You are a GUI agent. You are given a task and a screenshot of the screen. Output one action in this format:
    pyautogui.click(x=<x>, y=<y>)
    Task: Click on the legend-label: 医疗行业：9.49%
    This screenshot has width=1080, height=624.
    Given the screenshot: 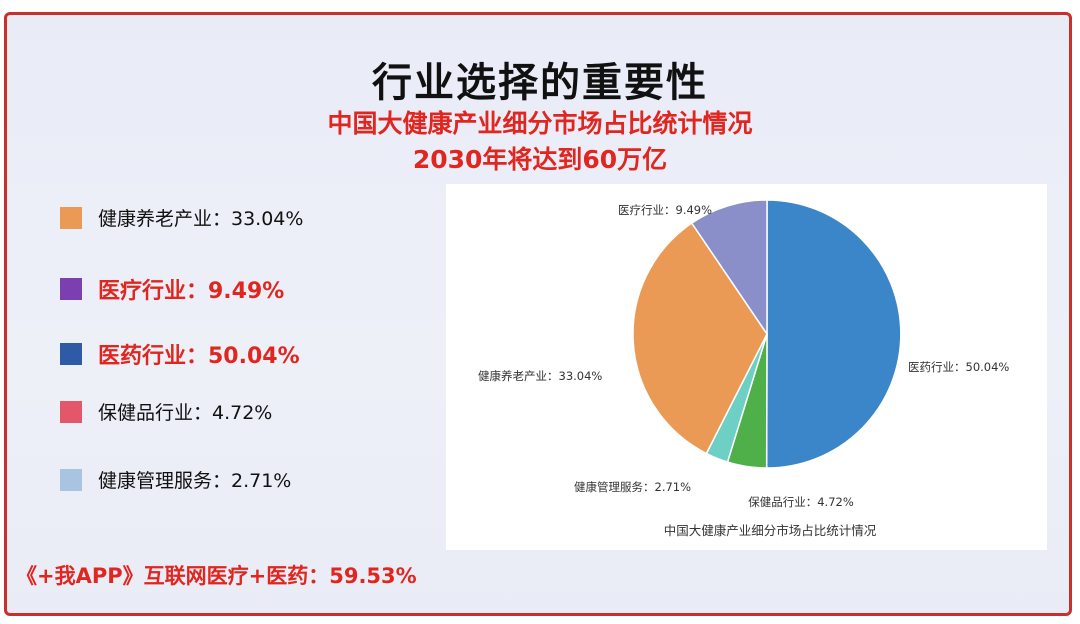 What is the action you would take?
    pyautogui.click(x=191, y=291)
    